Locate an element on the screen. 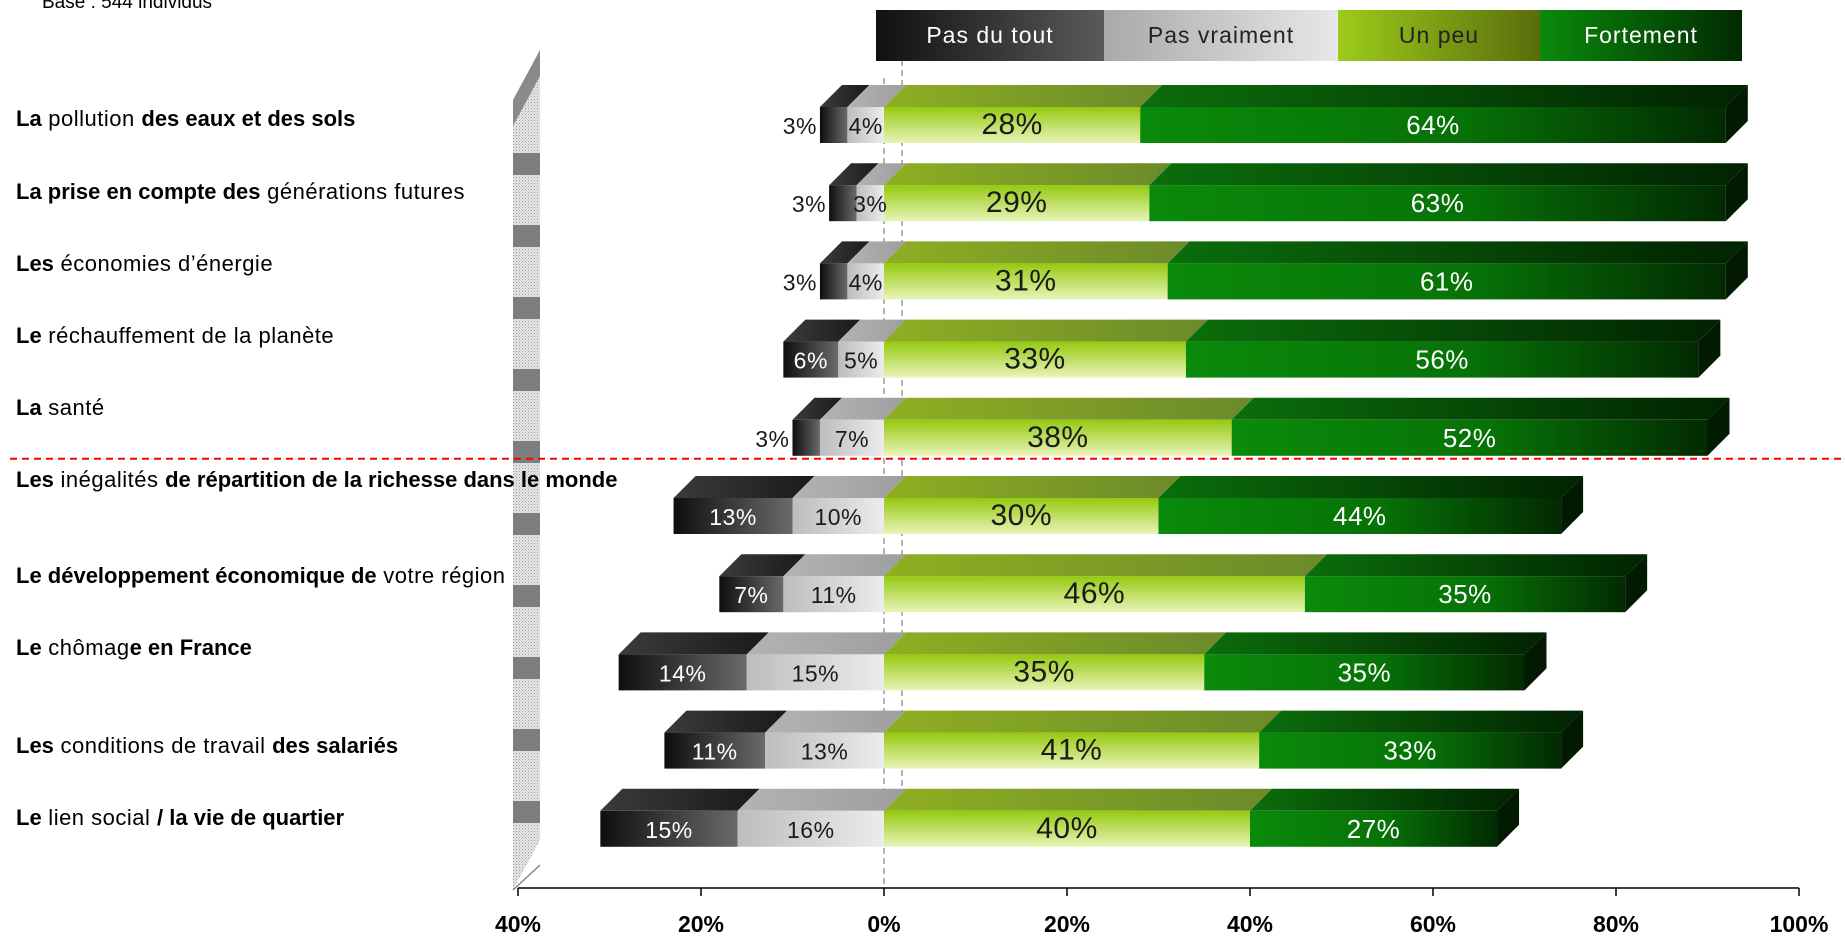 This screenshot has height=938, width=1845. bar-row: 11% 13% 41% 33% is located at coordinates (1124, 739).